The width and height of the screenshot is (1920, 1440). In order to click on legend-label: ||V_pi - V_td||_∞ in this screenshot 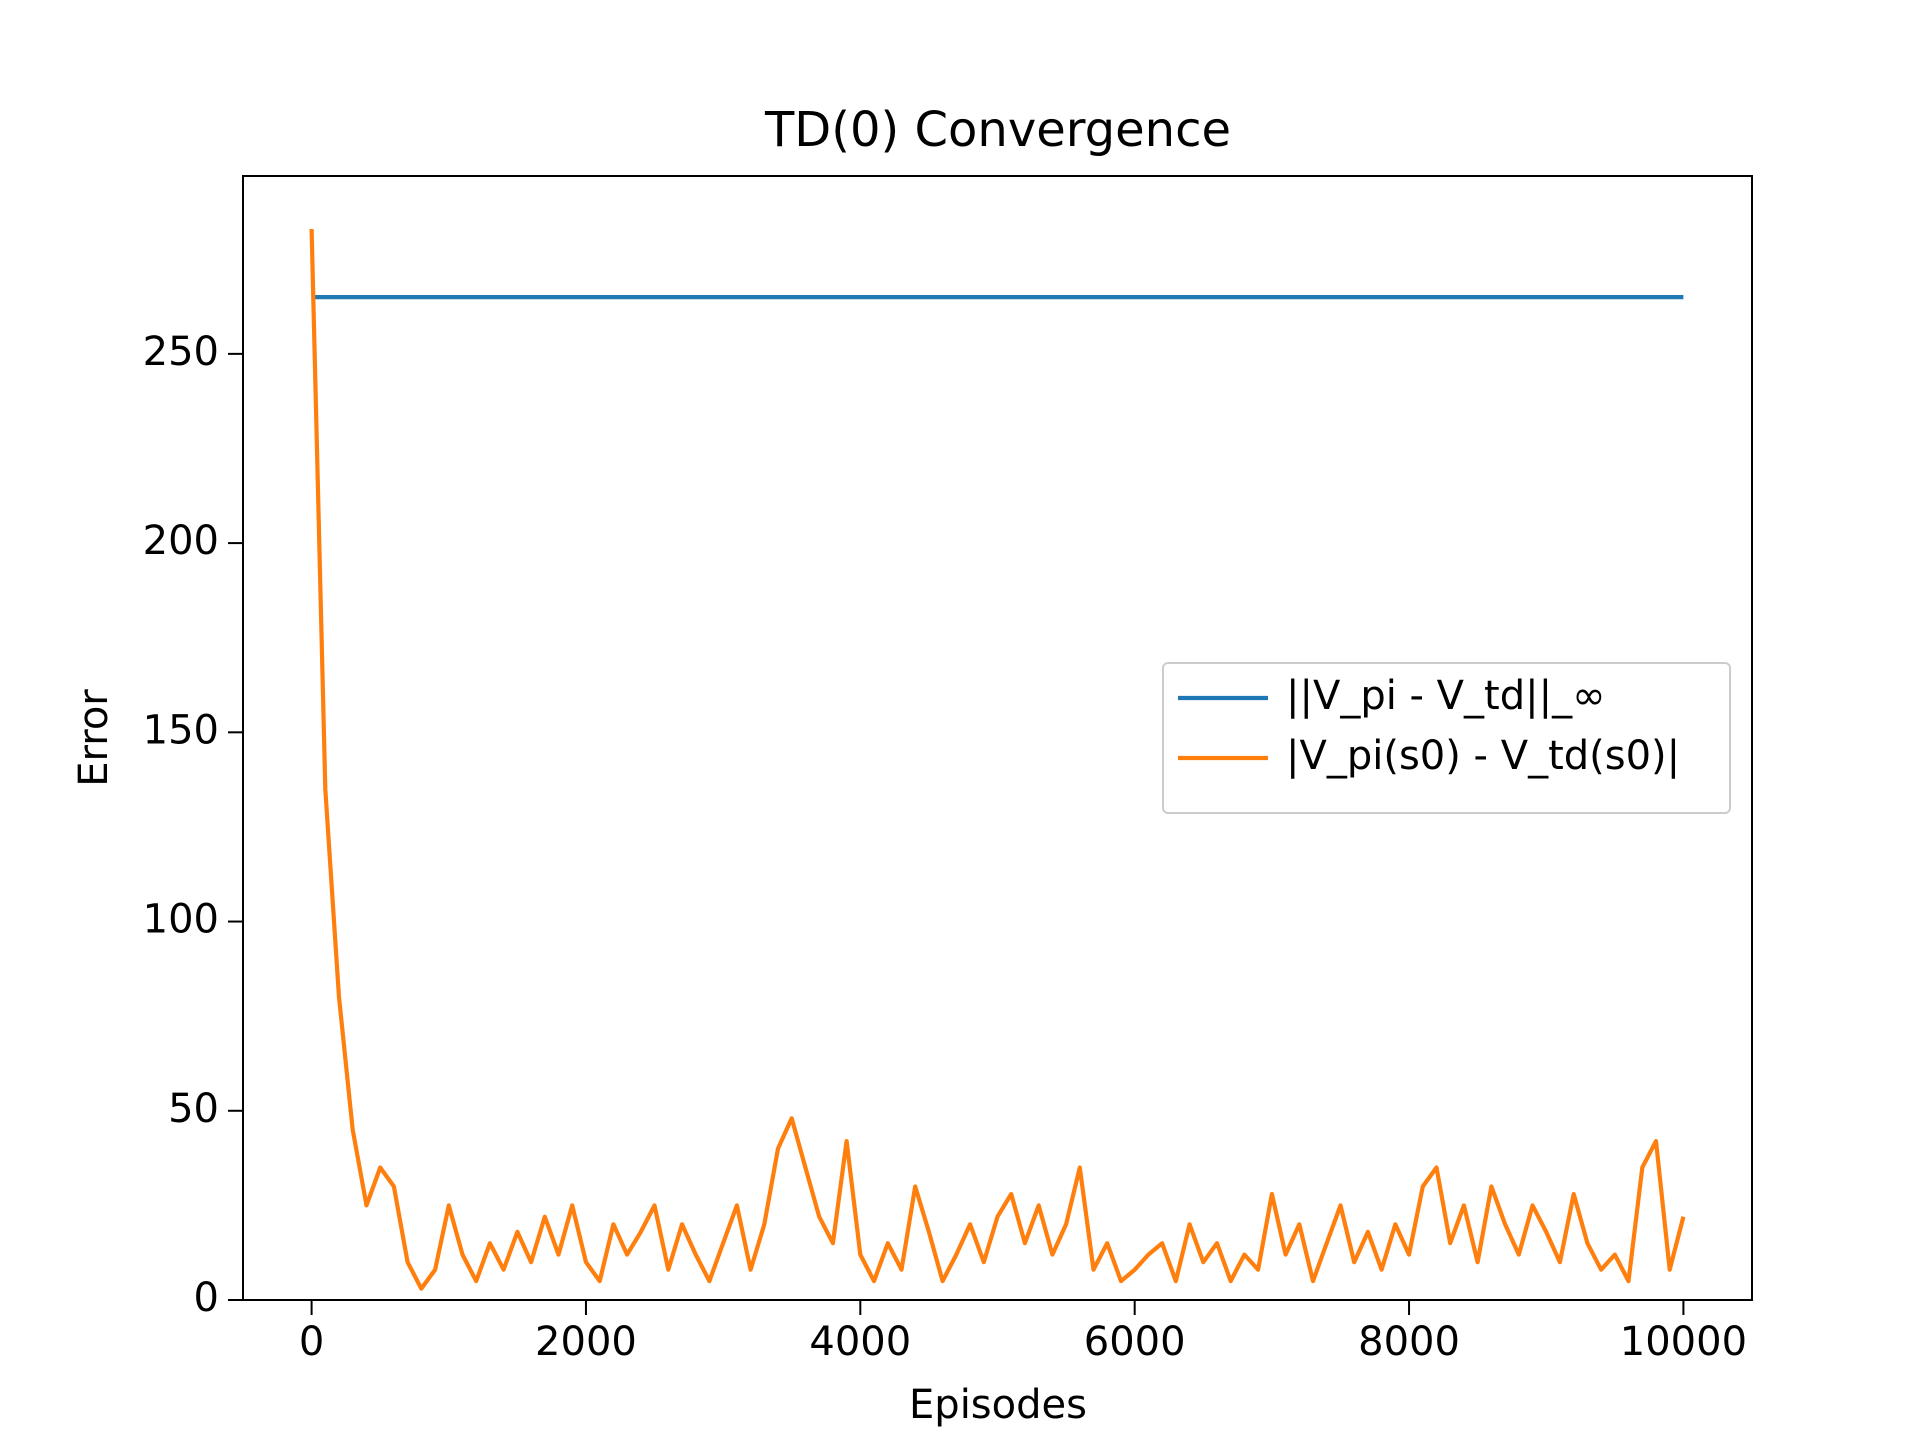, I will do `click(1445, 696)`.